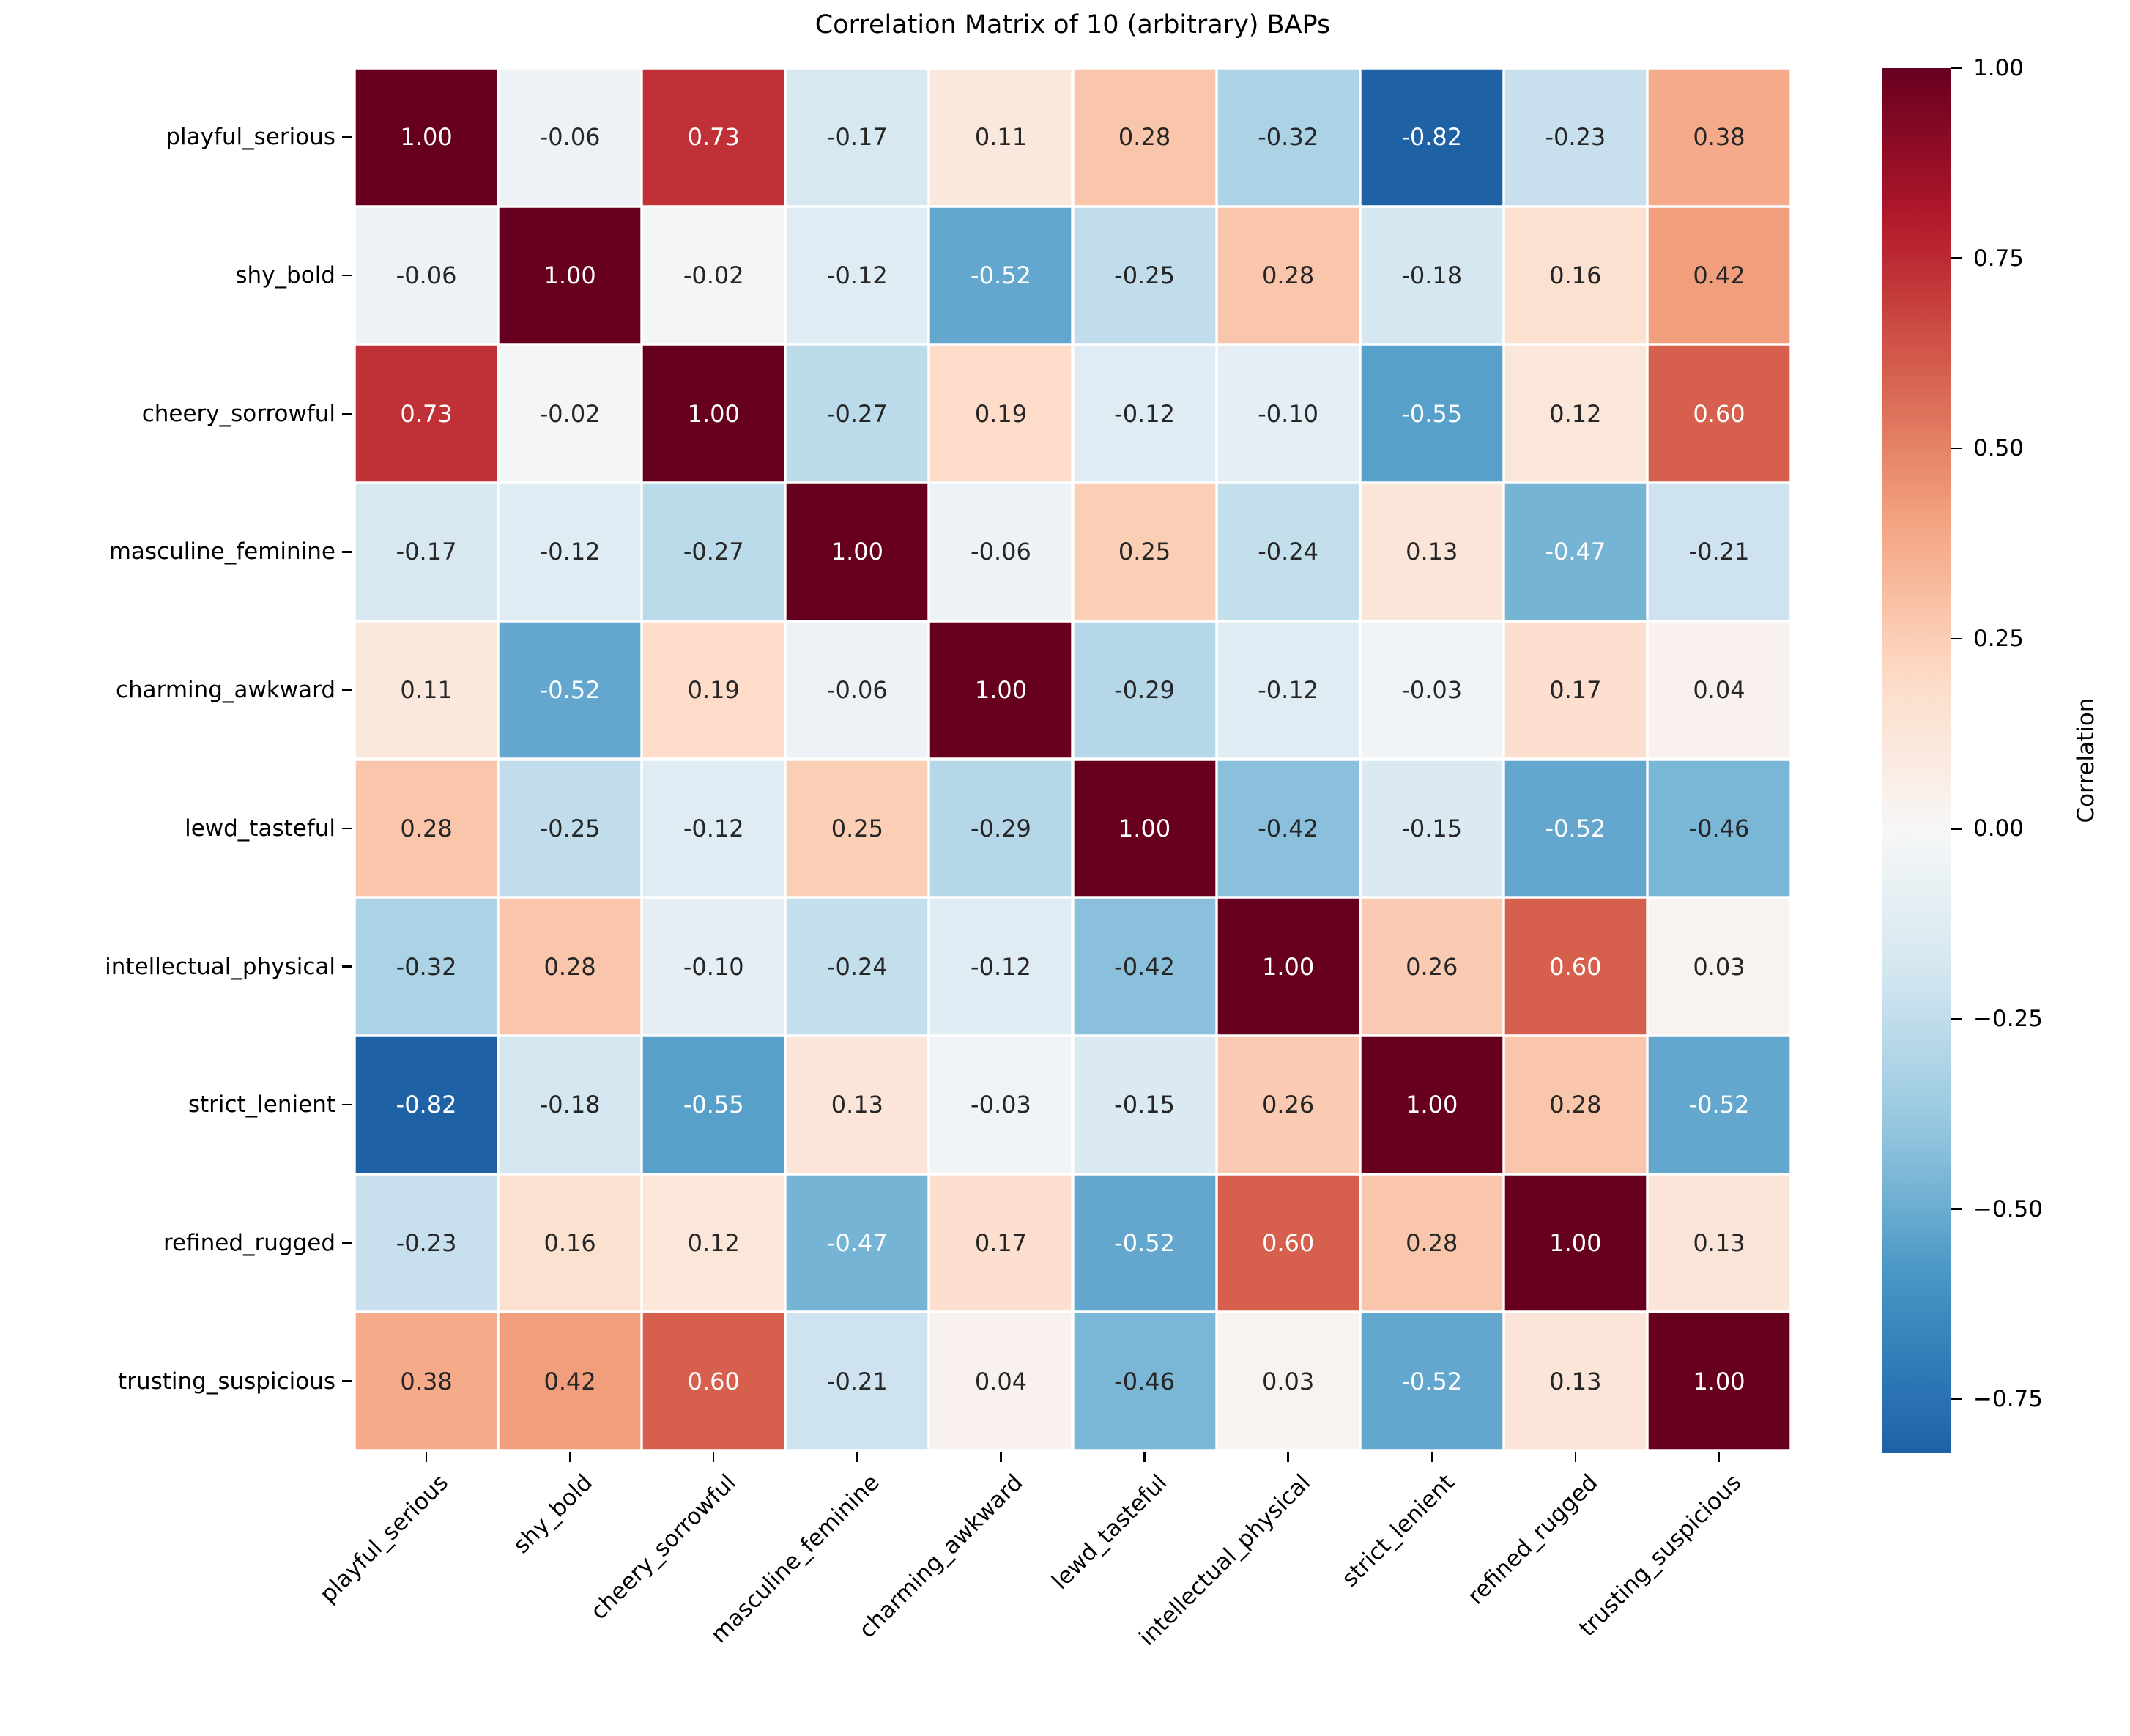 The height and width of the screenshot is (1736, 2130). Describe the element at coordinates (1999, 448) in the screenshot. I see `colorbar-tick-label: 0.50` at that location.